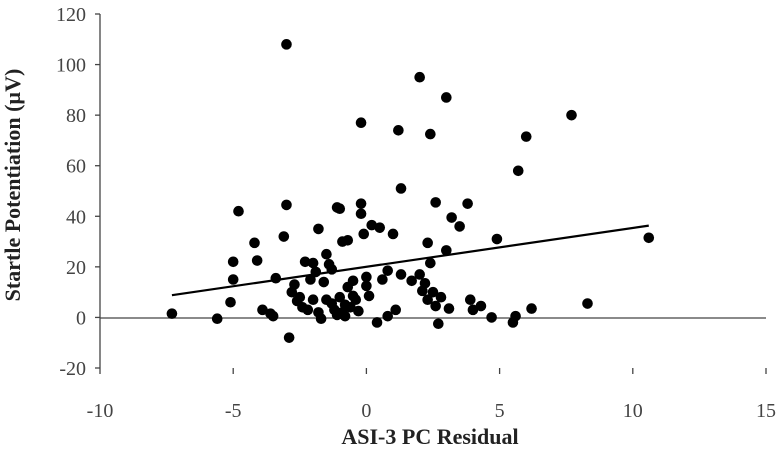  What do you see at coordinates (72, 369) in the screenshot?
I see `y-tick-label: -20` at bounding box center [72, 369].